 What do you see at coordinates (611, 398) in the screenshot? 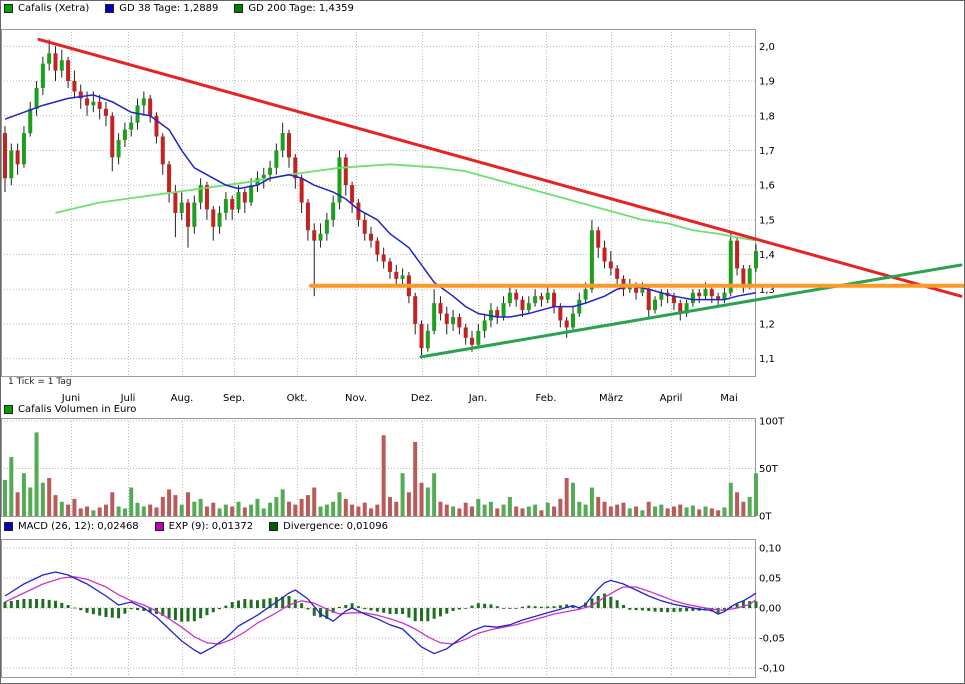
I see `svg-text: März` at bounding box center [611, 398].